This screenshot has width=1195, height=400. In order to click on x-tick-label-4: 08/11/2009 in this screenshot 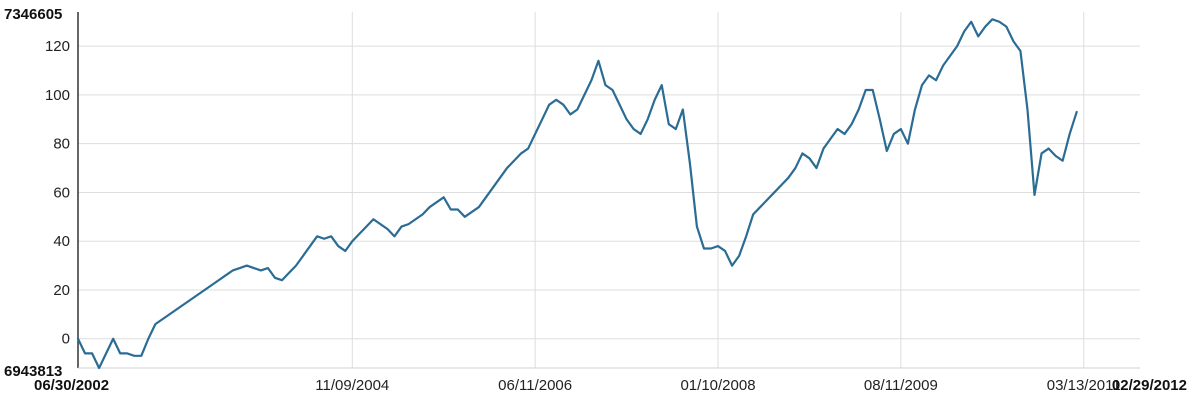, I will do `click(901, 385)`.